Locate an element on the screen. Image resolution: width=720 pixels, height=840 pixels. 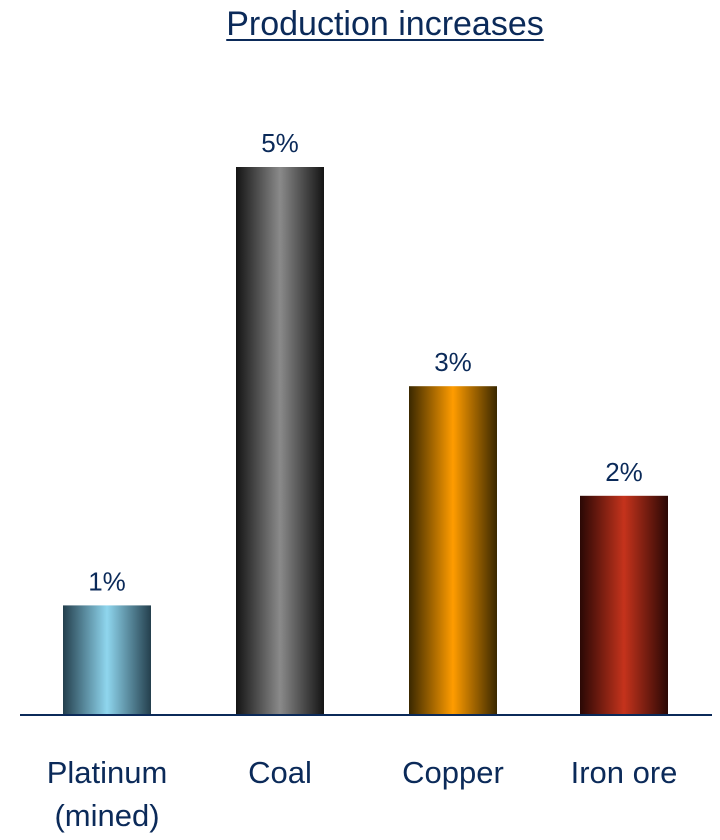
category-label-3: Copper is located at coordinates (453, 772).